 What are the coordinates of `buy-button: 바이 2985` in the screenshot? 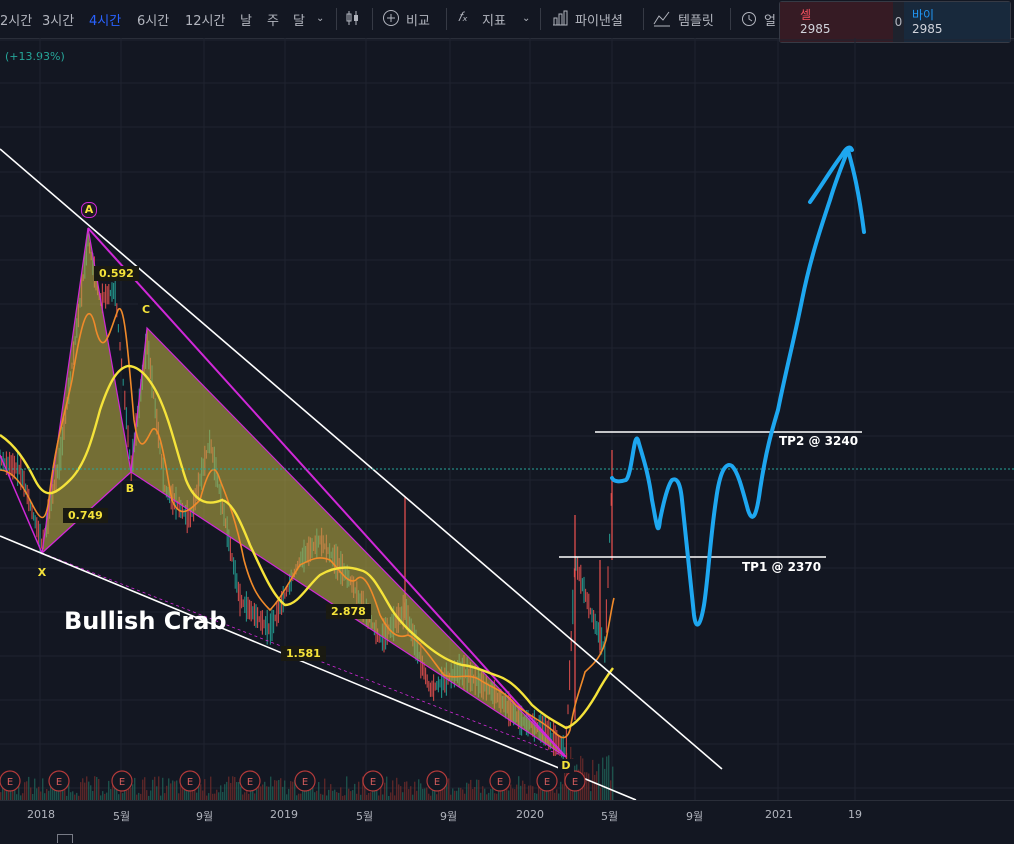 It's located at (957, 22).